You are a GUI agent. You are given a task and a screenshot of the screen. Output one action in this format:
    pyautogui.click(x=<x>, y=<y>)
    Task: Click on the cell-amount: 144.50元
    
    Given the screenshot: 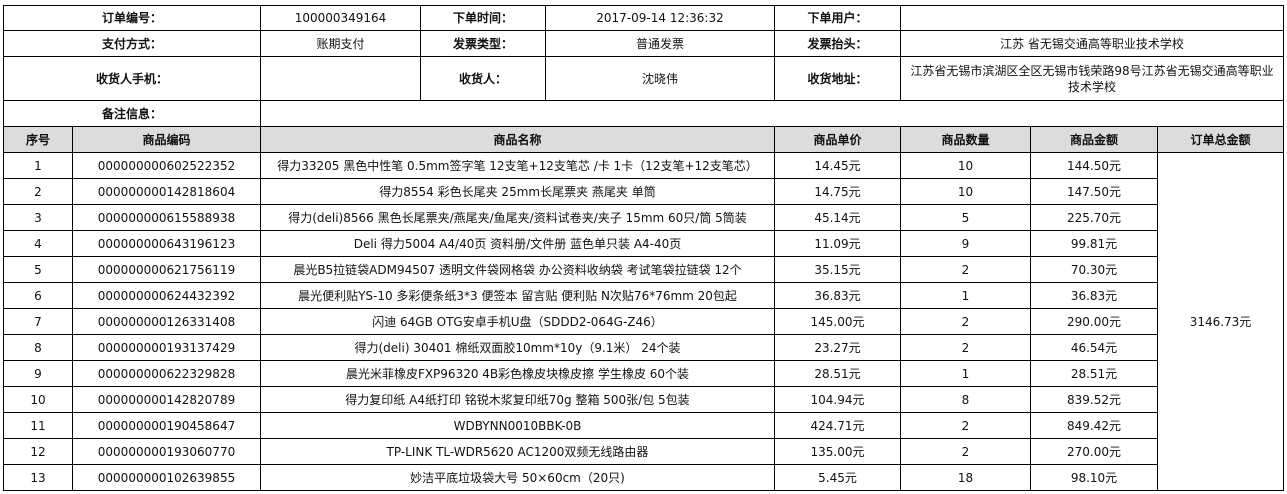 What is the action you would take?
    pyautogui.click(x=1094, y=165)
    